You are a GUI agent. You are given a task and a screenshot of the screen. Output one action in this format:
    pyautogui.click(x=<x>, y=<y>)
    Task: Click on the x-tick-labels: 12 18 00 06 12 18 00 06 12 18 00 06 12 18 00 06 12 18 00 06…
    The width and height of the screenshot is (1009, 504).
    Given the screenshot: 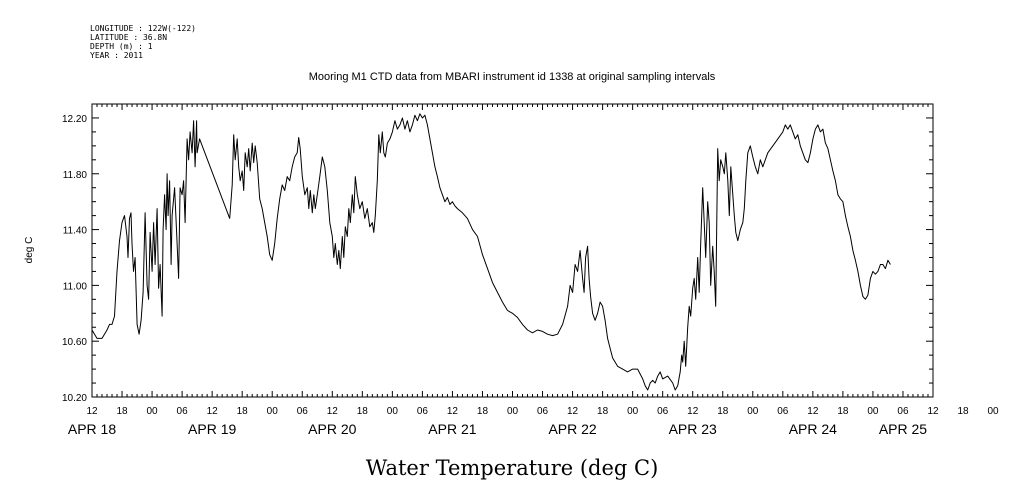 What is the action you would take?
    pyautogui.click(x=543, y=411)
    